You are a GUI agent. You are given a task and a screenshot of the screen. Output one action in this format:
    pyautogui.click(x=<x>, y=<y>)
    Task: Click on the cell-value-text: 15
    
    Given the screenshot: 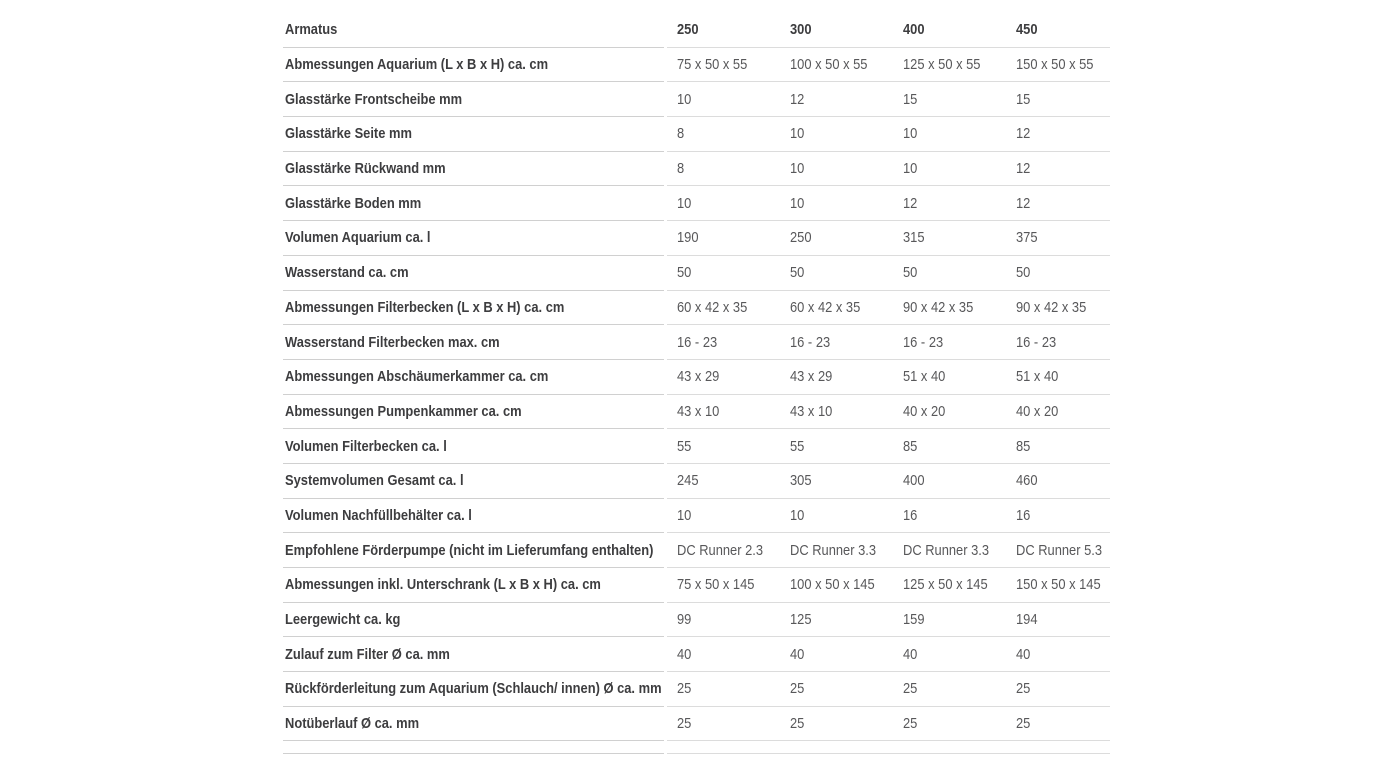 What is the action you would take?
    pyautogui.click(x=1023, y=99)
    